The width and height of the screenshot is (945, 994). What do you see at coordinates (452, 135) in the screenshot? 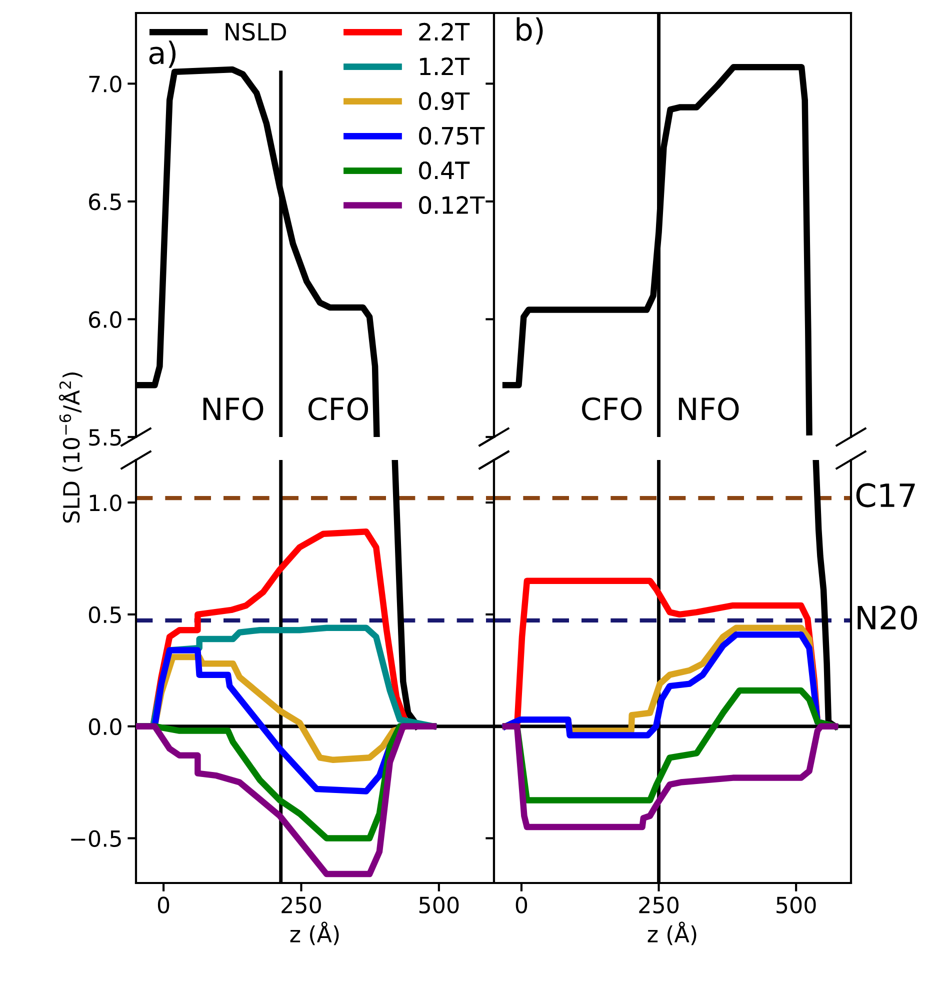
I see `legend-label: 0.75T` at bounding box center [452, 135].